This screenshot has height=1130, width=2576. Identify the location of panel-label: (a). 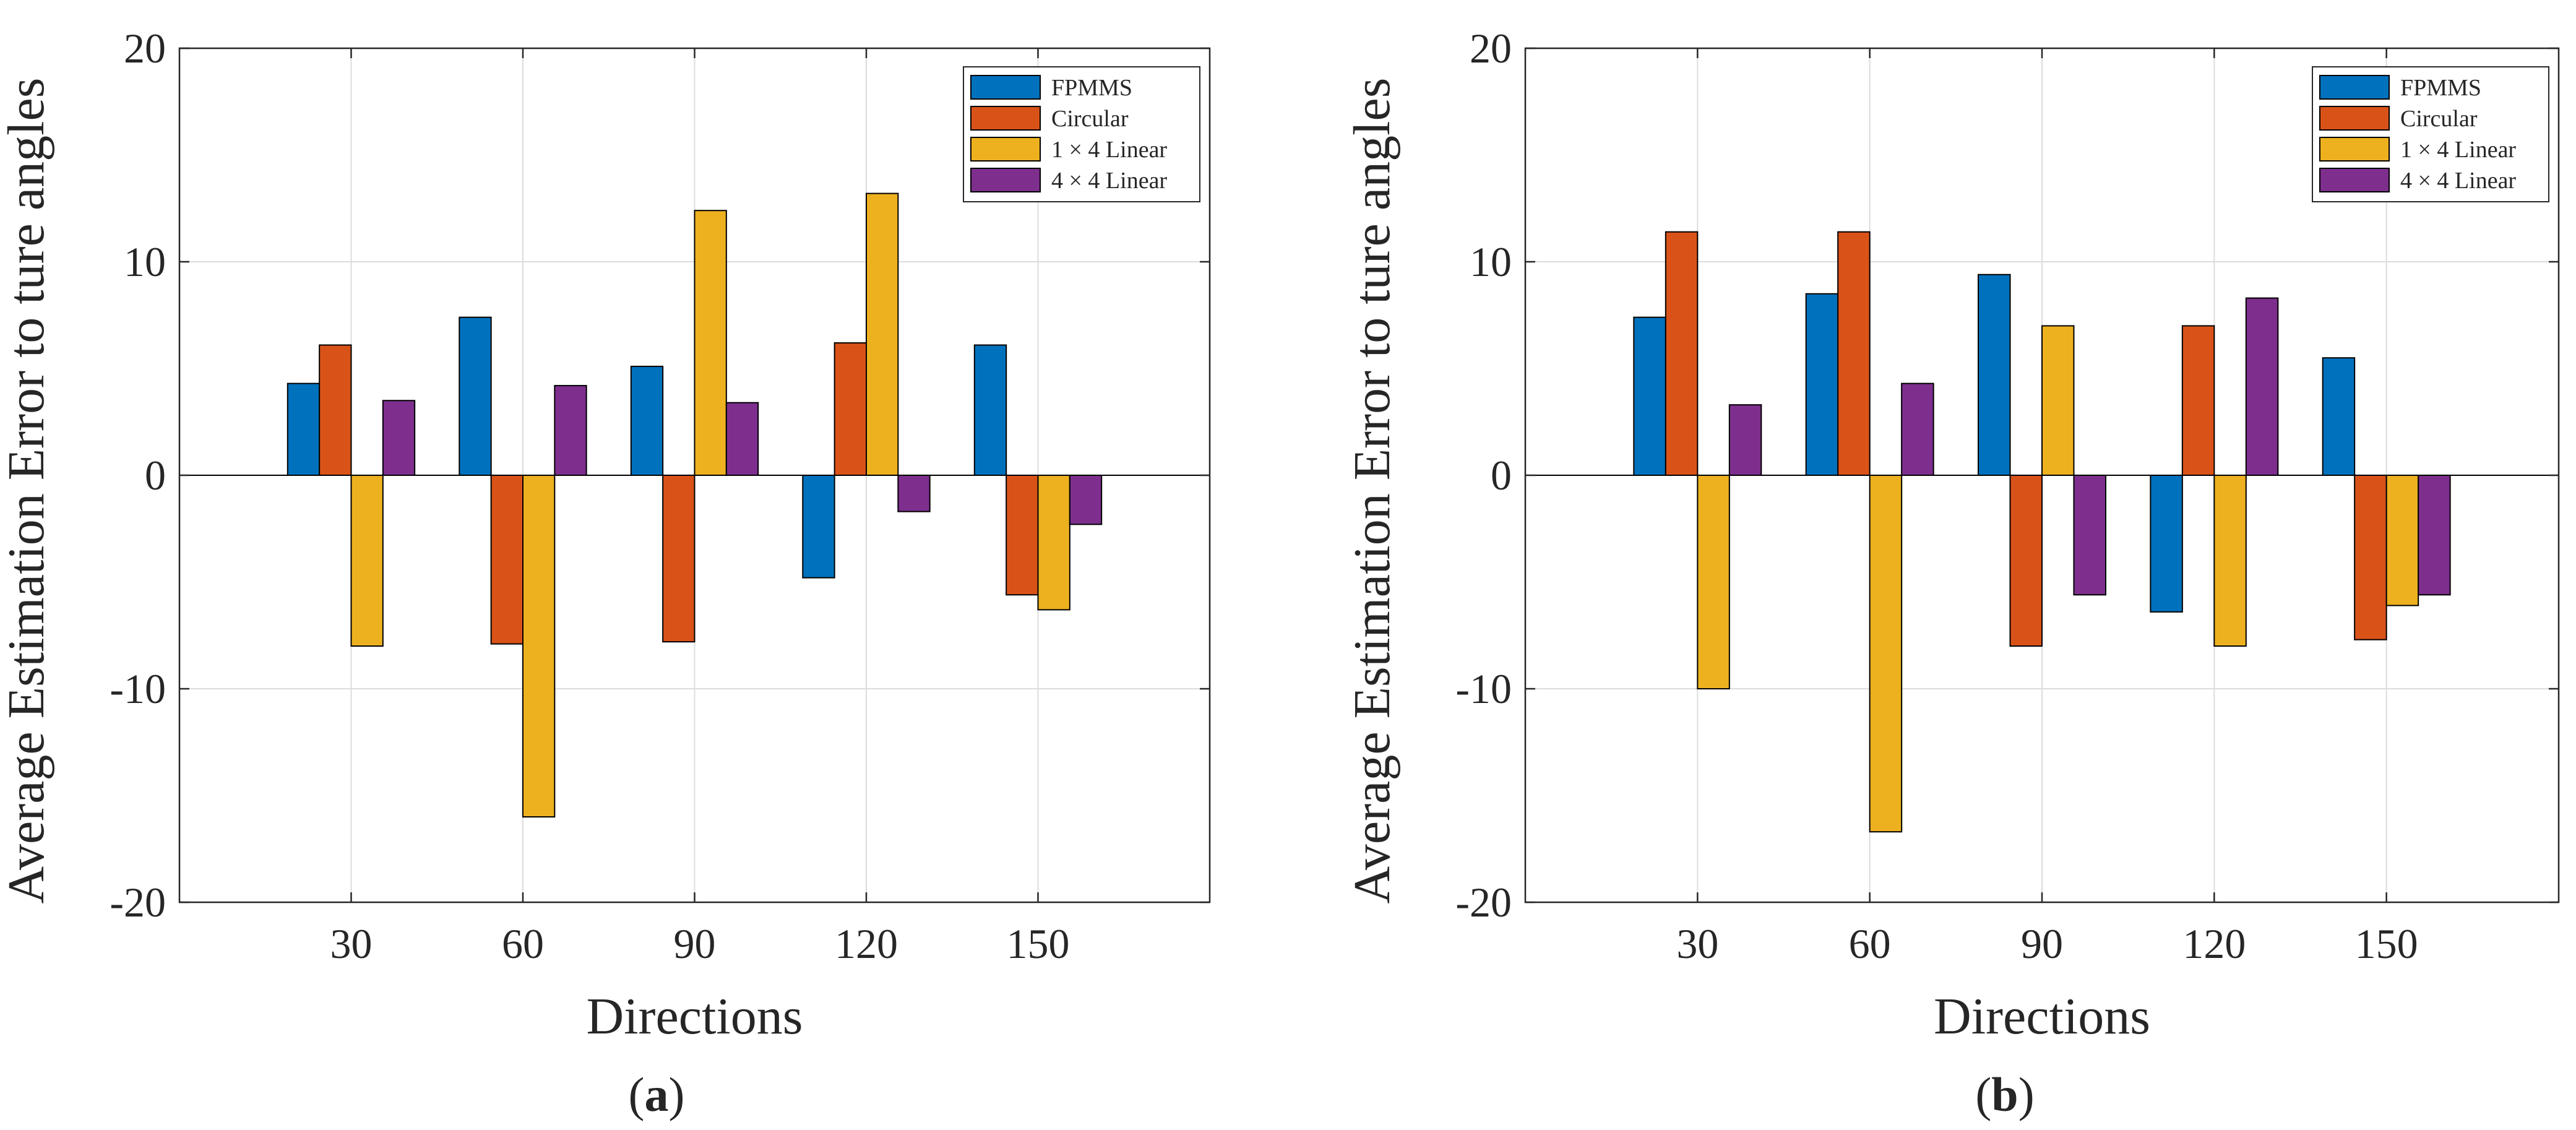
(657, 1094).